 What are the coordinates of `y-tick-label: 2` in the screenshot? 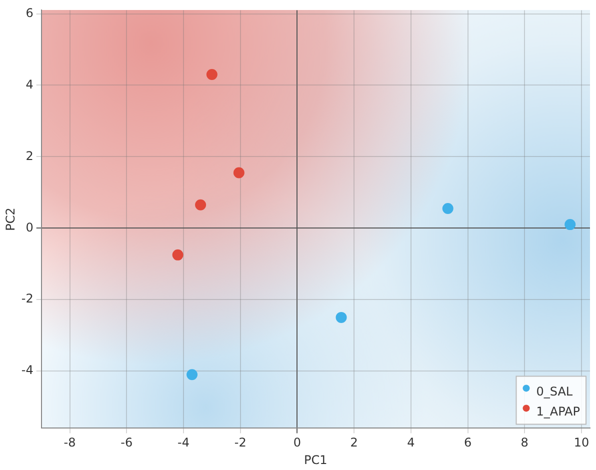 It's located at (30, 155).